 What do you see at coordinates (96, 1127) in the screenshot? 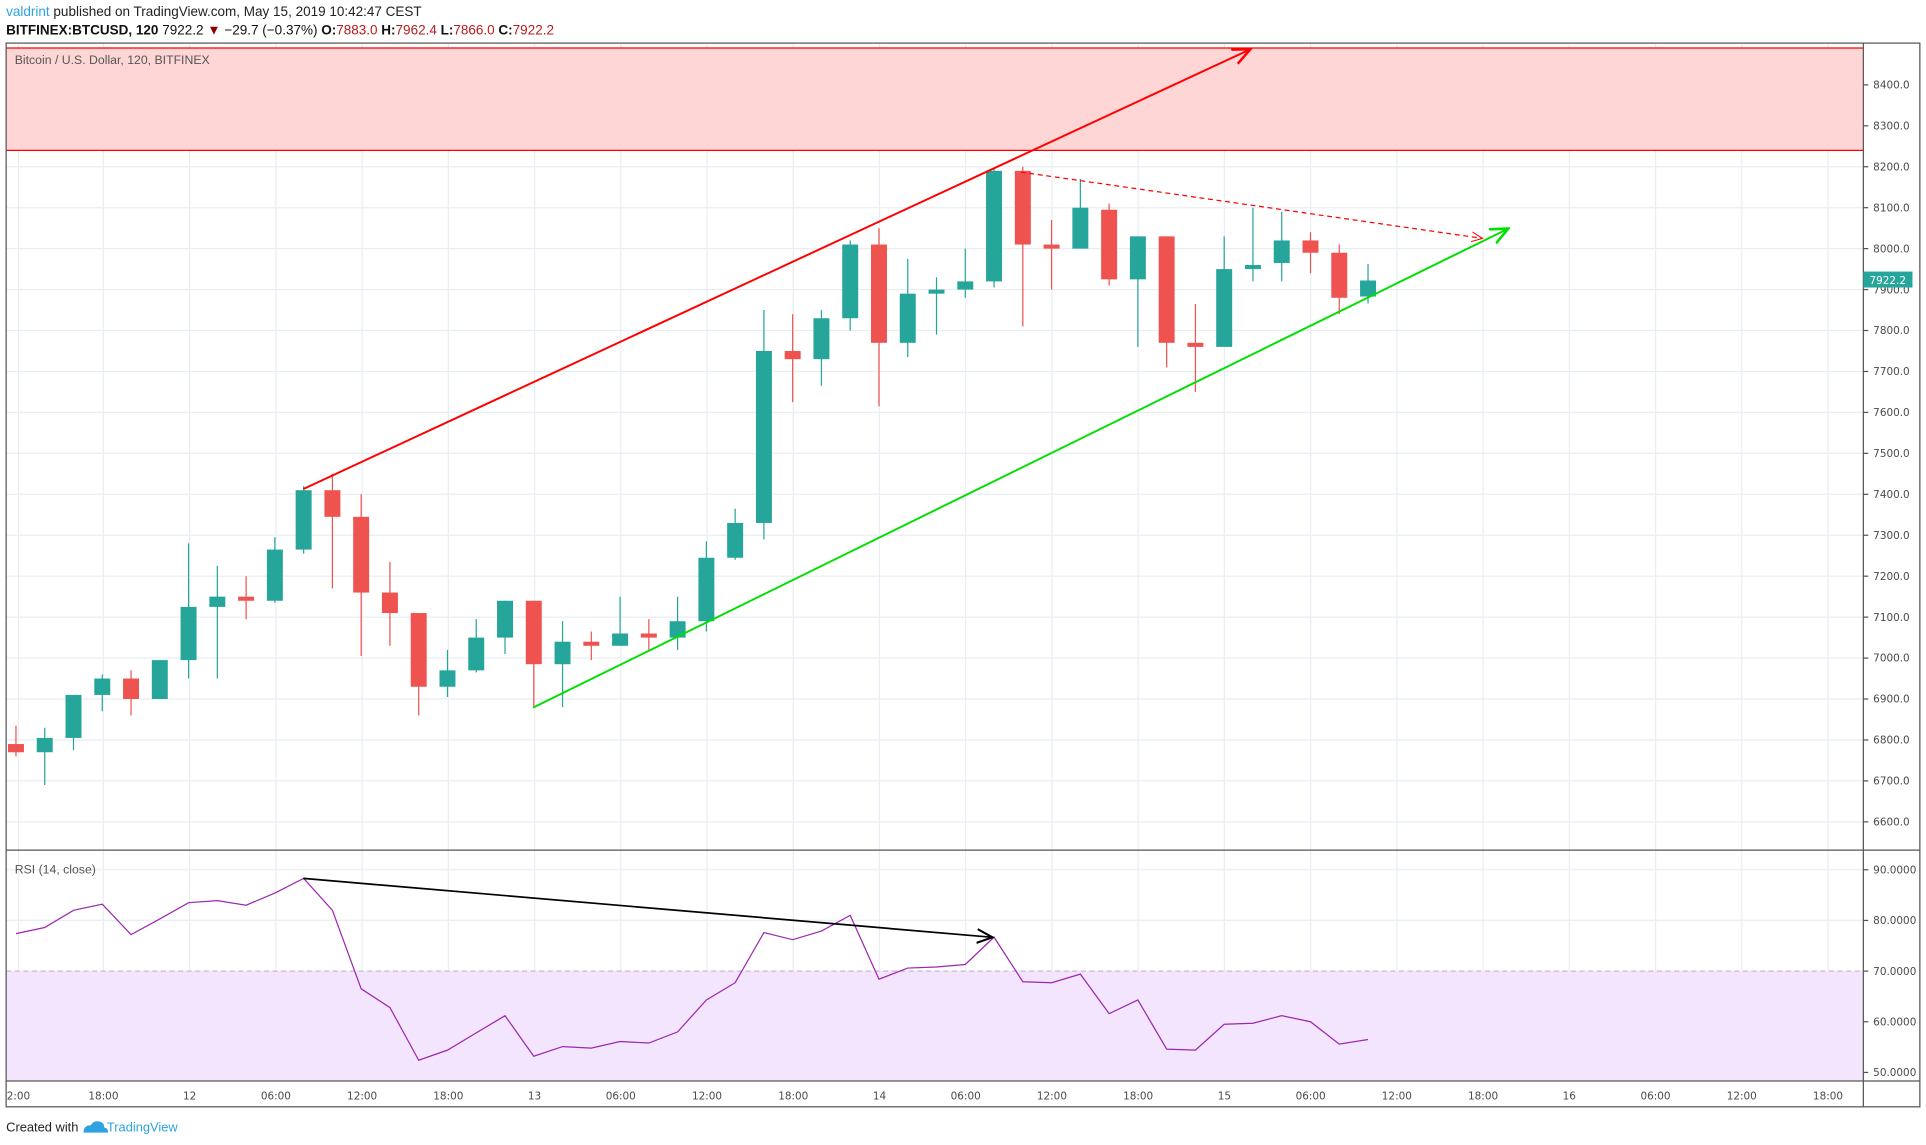
I see `cloud-icon` at bounding box center [96, 1127].